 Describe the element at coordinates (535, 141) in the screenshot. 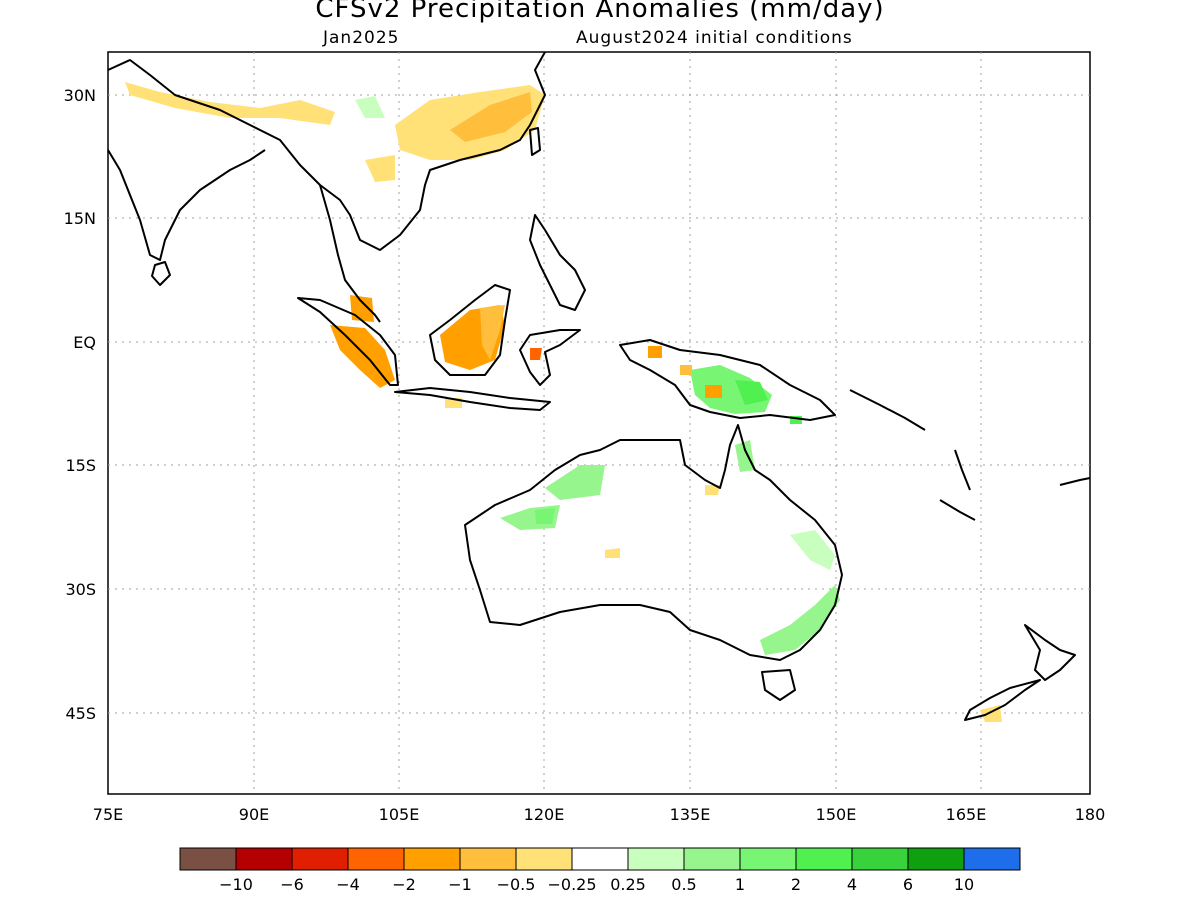

I see `coast-taiwan` at that location.